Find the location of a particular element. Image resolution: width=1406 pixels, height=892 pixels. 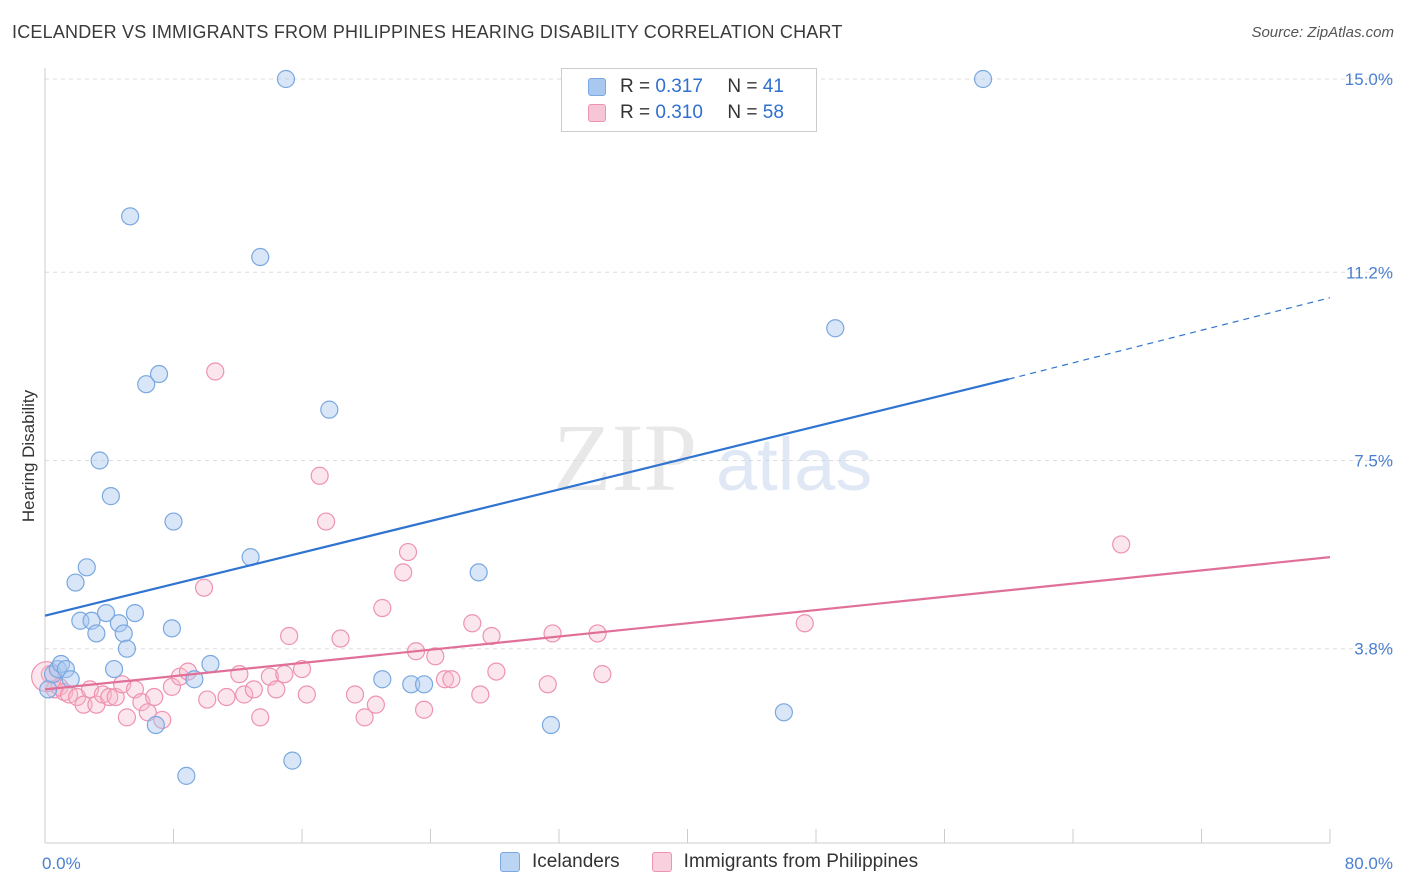

legend-row-icelanders: R = 0.317 N = 41 is located at coordinates (686, 87).